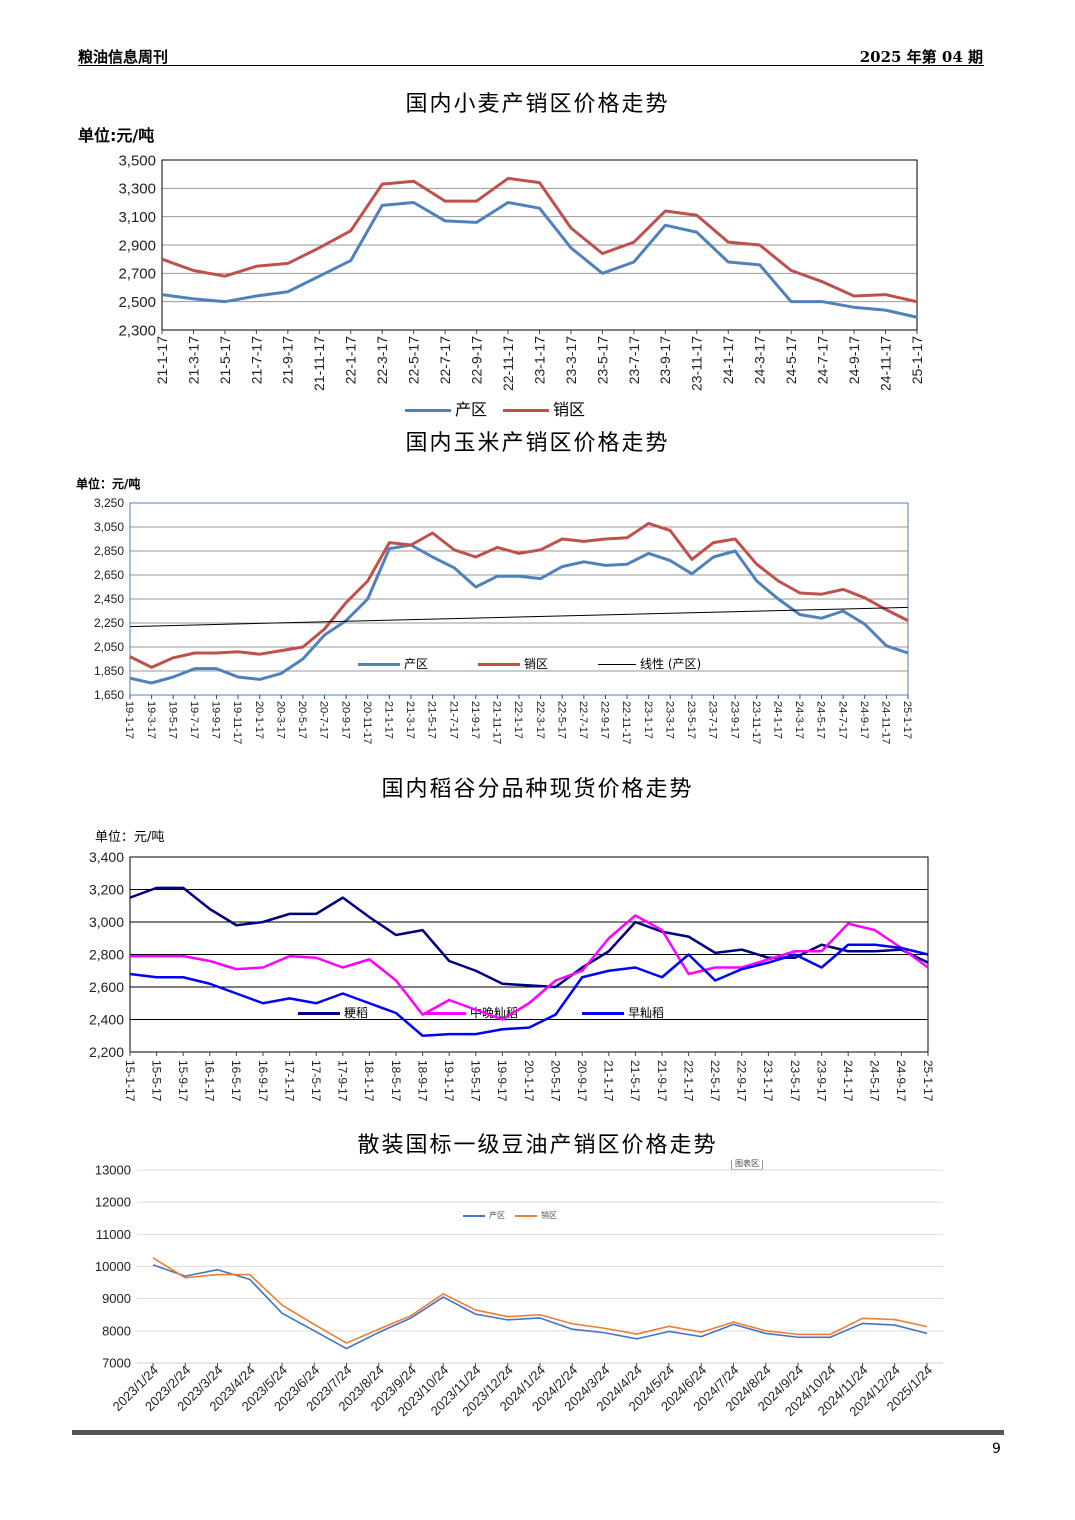  Describe the element at coordinates (106, 987) in the screenshot. I see `y-tick-label: 2,600` at that location.